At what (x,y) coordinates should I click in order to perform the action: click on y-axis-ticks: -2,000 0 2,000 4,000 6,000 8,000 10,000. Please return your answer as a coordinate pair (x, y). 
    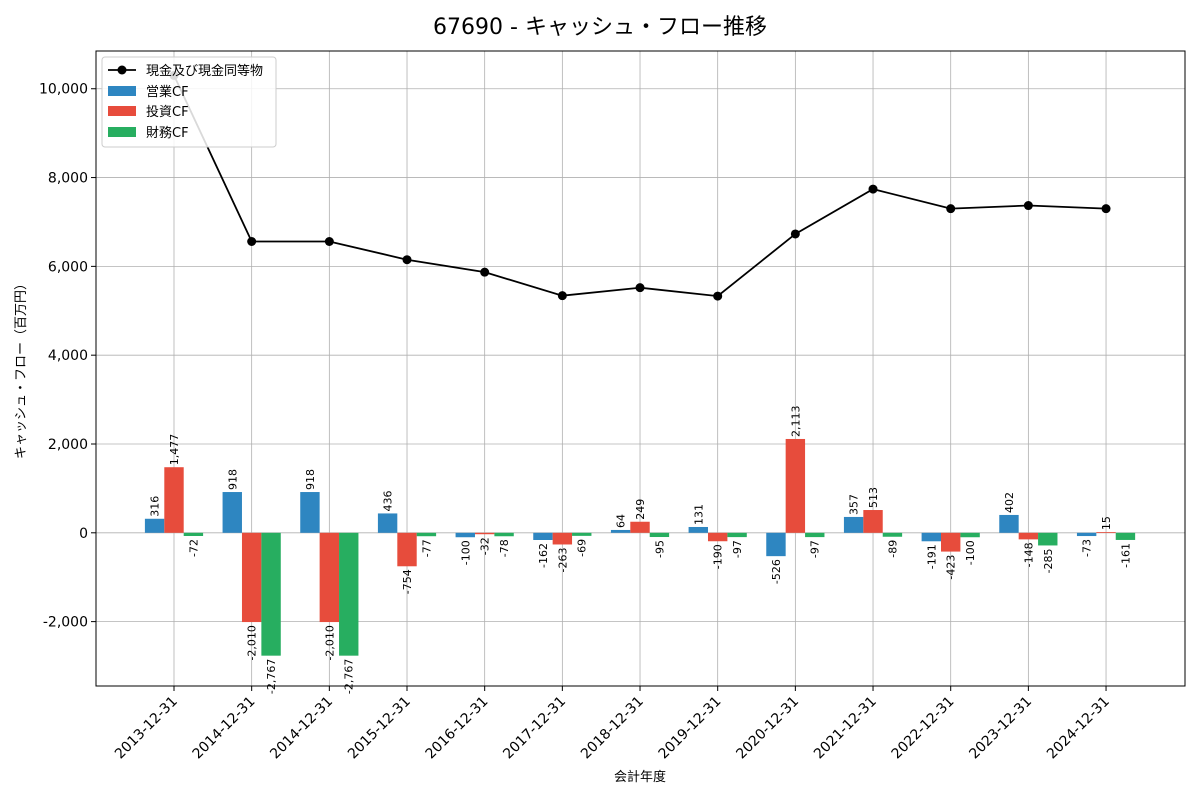
    Looking at the image, I should click on (67, 356).